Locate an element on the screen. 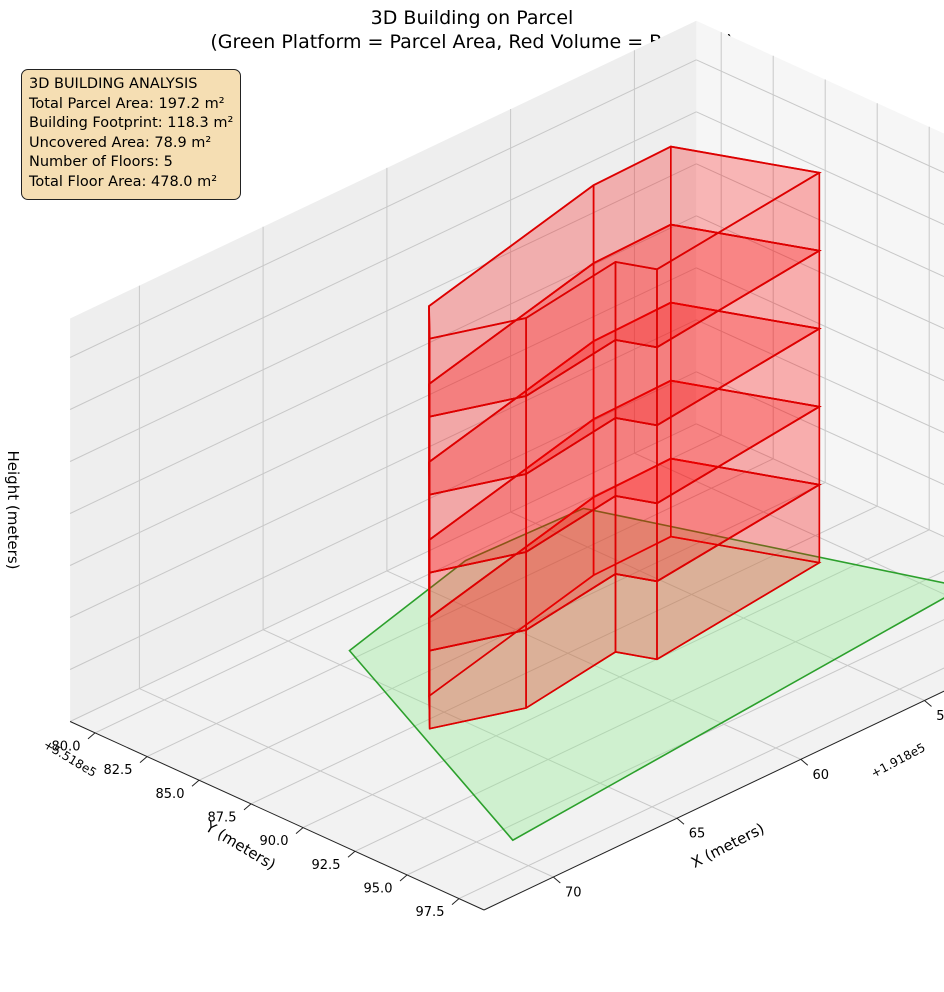 This screenshot has width=944, height=992. y-tick-label: 82.5 is located at coordinates (118, 770).